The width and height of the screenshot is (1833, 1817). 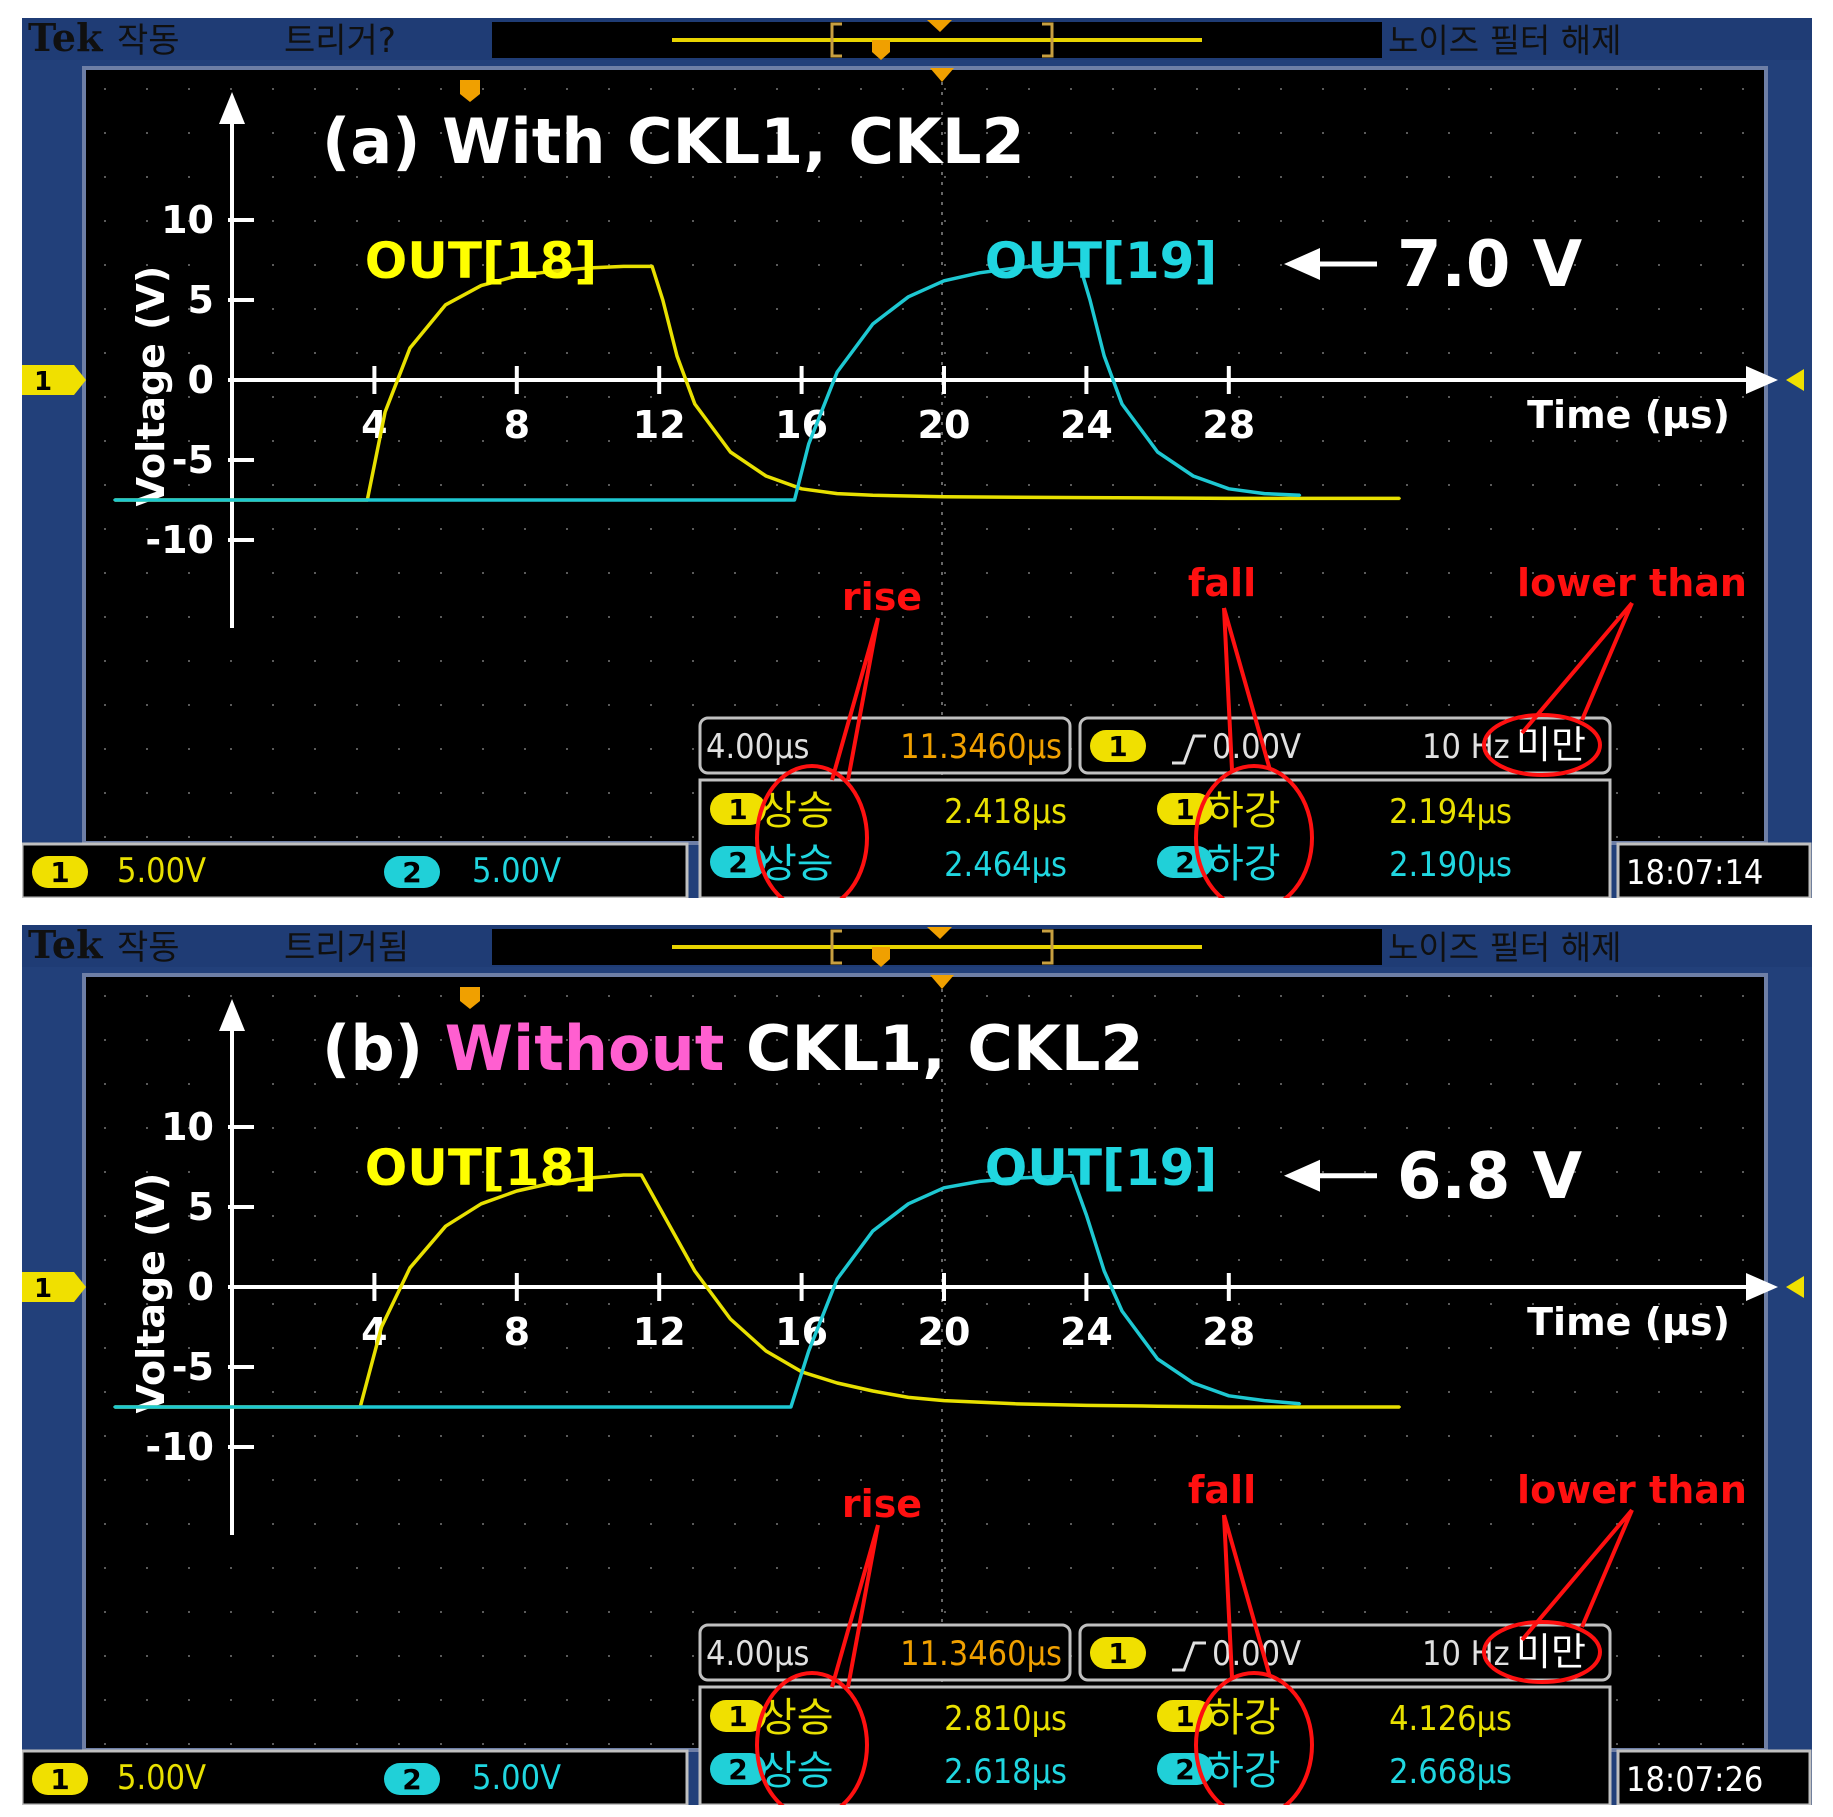 What do you see at coordinates (1244, 1771) in the screenshot?
I see `fall-label: 하강` at bounding box center [1244, 1771].